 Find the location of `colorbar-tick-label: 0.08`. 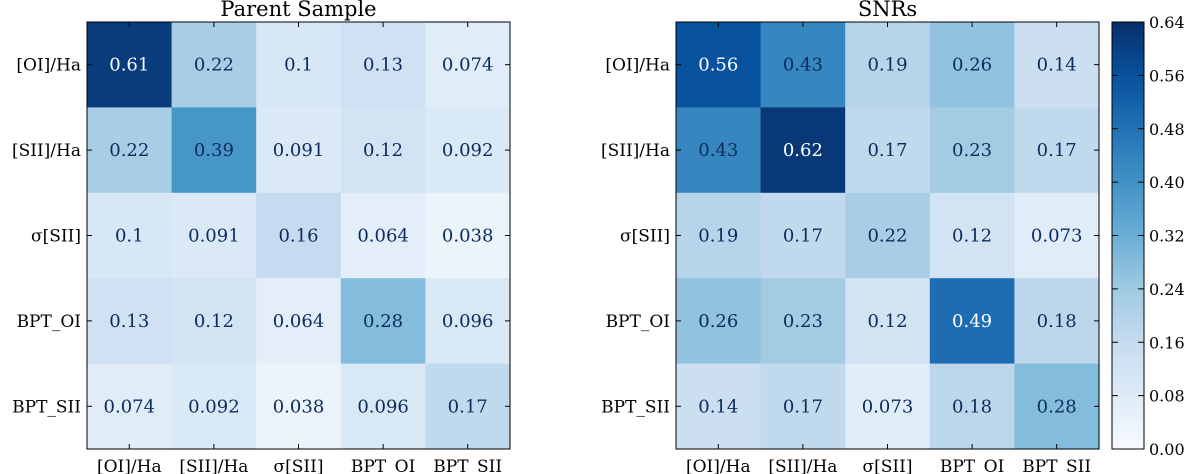

colorbar-tick-label: 0.08 is located at coordinates (1167, 396).